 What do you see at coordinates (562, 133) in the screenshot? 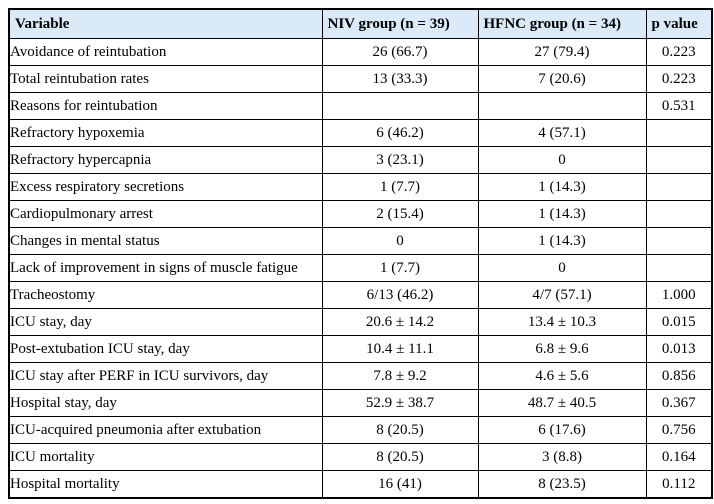
I see `hfnc-group-cell: 4 (57.1)` at bounding box center [562, 133].